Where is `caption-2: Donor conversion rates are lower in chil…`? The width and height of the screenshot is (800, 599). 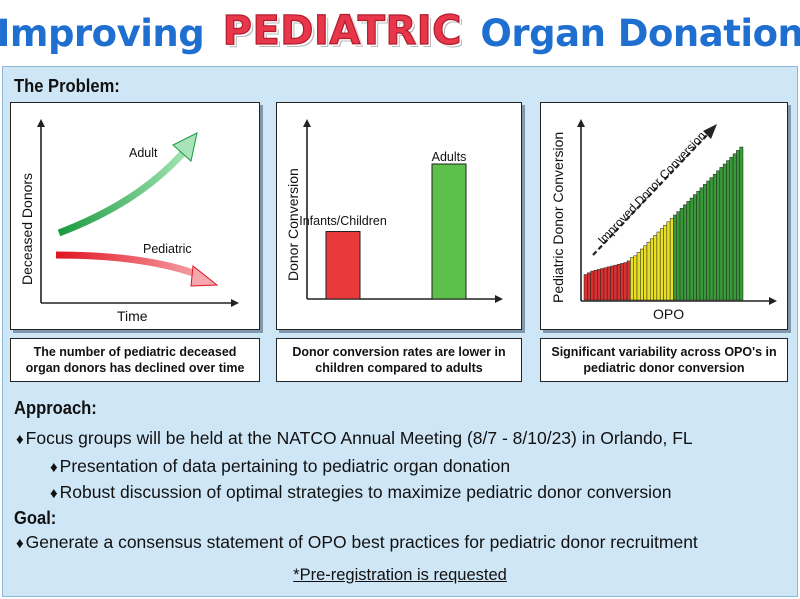
caption-2: Donor conversion rates are lower in chil… is located at coordinates (399, 360).